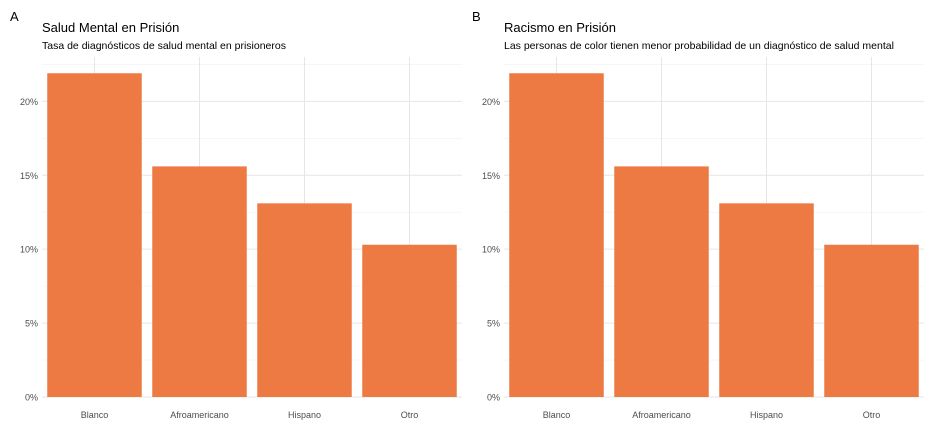 The height and width of the screenshot is (437, 936). I want to click on panel-tag: A, so click(14, 16).